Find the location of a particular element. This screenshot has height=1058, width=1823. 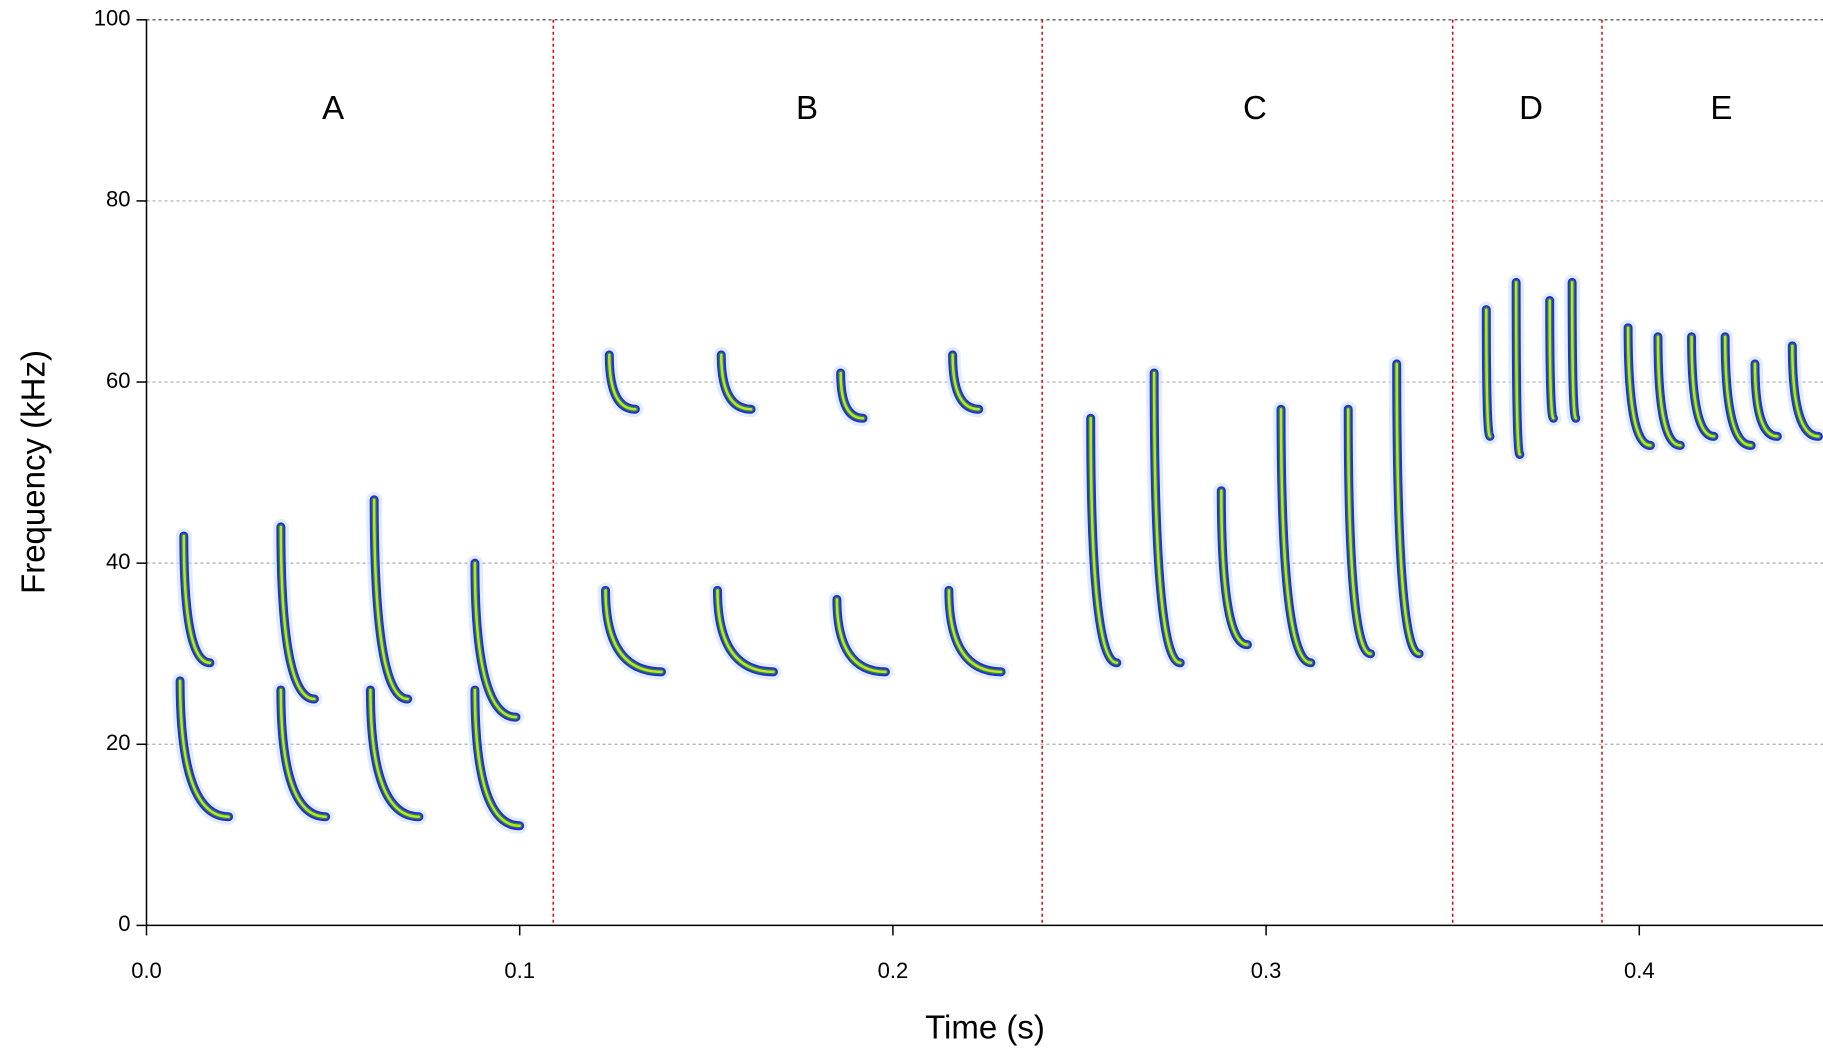

segment-label: D is located at coordinates (1531, 107).